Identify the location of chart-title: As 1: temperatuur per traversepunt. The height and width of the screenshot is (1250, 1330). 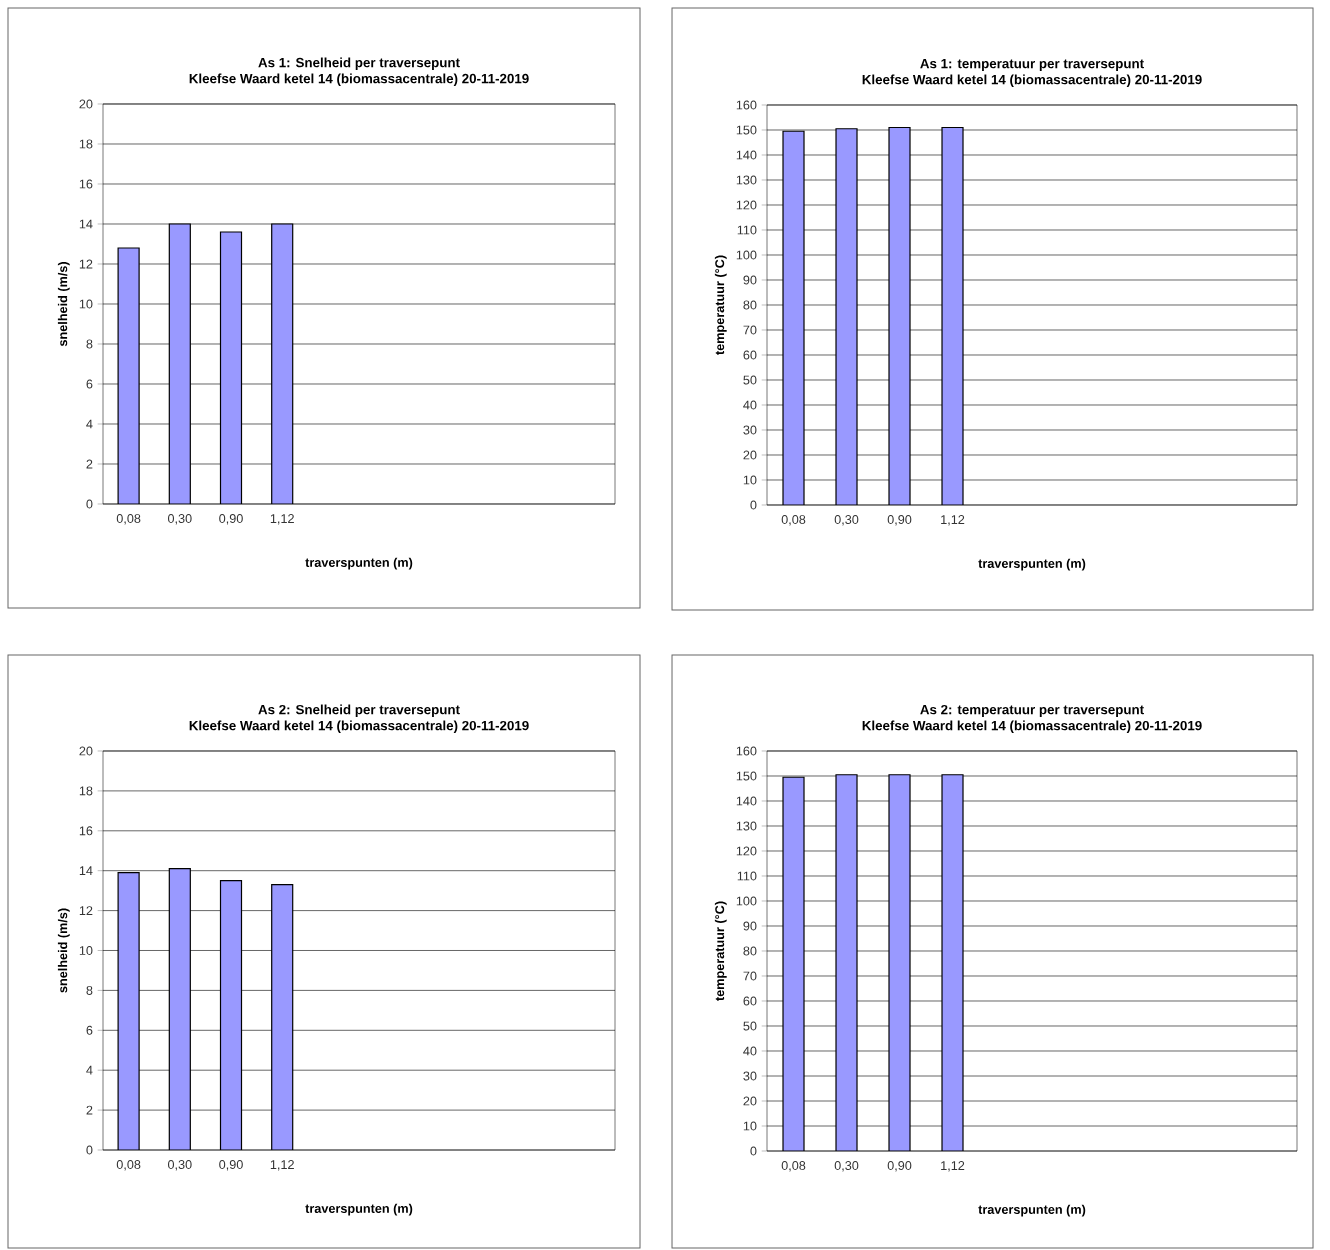
(1032, 65).